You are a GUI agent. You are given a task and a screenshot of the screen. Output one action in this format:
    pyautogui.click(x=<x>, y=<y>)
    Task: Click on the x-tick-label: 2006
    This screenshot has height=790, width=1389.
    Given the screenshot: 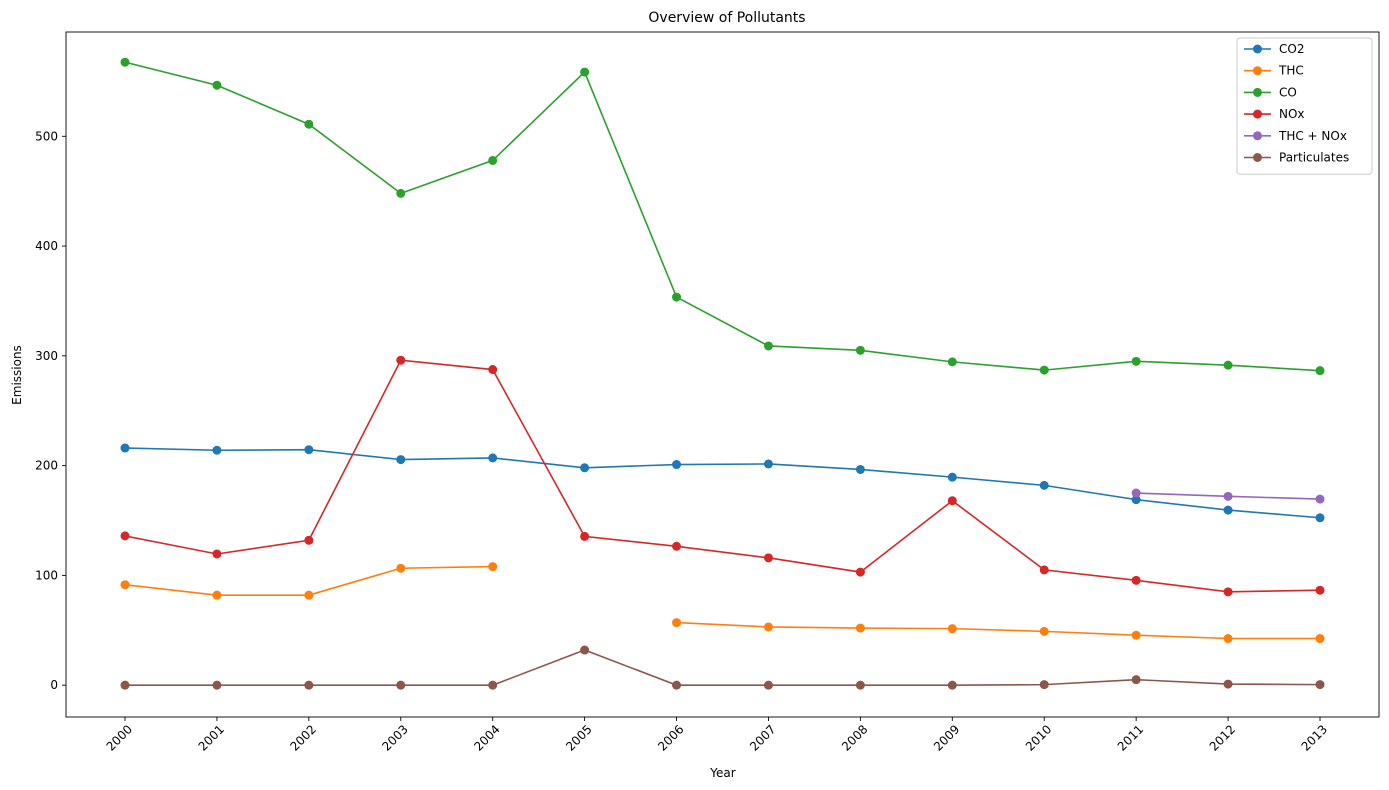 What is the action you would take?
    pyautogui.click(x=670, y=737)
    